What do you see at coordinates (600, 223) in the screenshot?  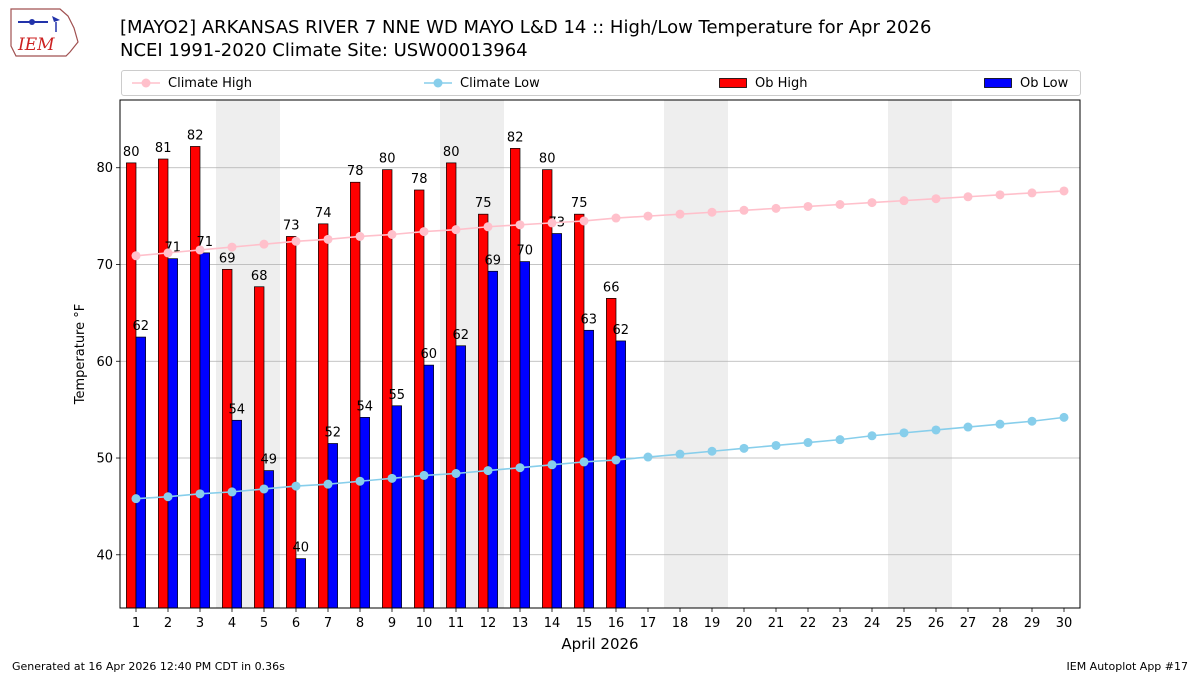 I see `climate-high-line` at bounding box center [600, 223].